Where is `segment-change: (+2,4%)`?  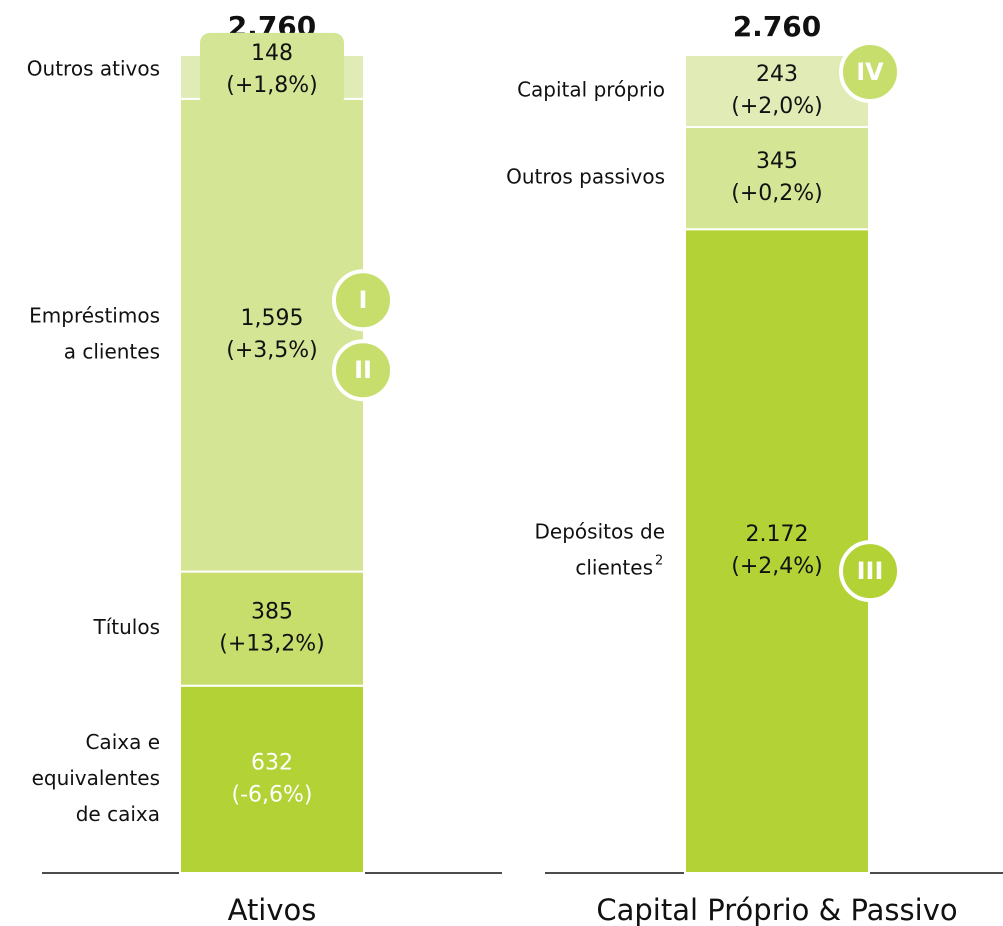 segment-change: (+2,4%) is located at coordinates (777, 566).